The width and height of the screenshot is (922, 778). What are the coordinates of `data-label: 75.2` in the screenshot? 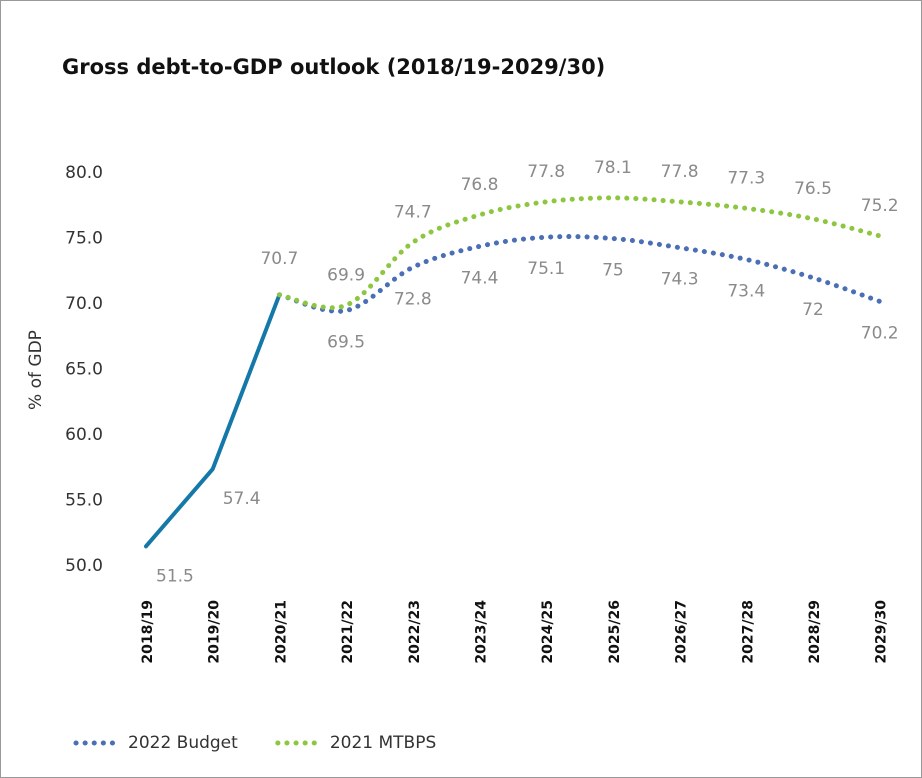 It's located at (880, 206).